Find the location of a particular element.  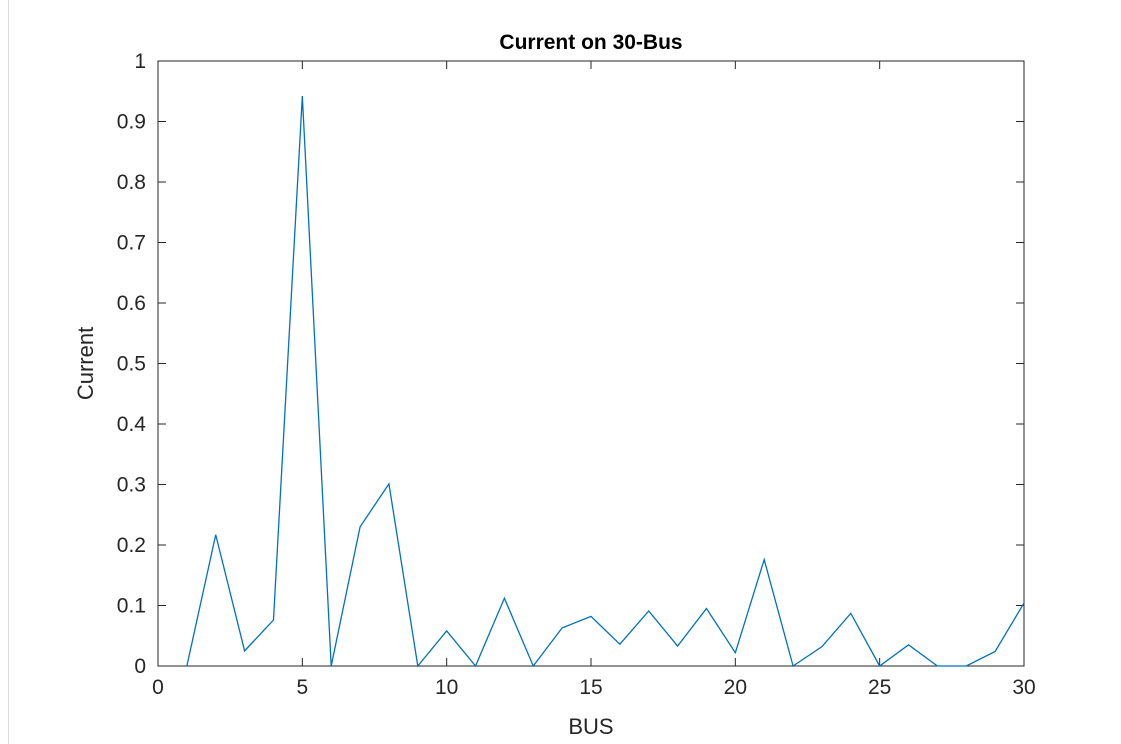

x-tick-label: 20 is located at coordinates (735, 687).